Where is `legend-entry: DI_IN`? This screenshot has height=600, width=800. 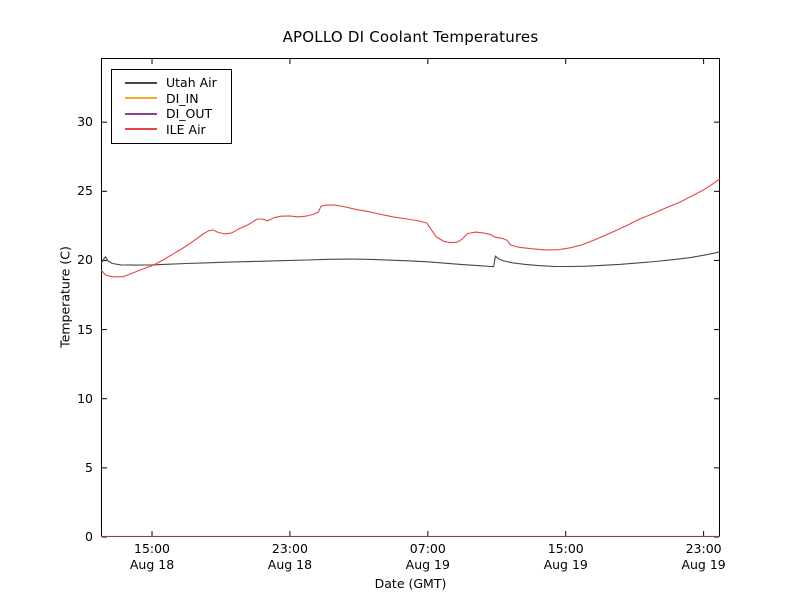 legend-entry: DI_IN is located at coordinates (171, 99).